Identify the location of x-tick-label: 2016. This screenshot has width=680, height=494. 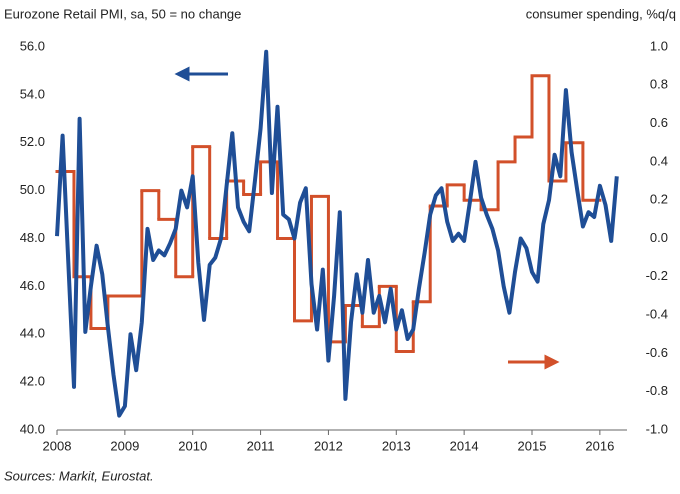
(599, 445).